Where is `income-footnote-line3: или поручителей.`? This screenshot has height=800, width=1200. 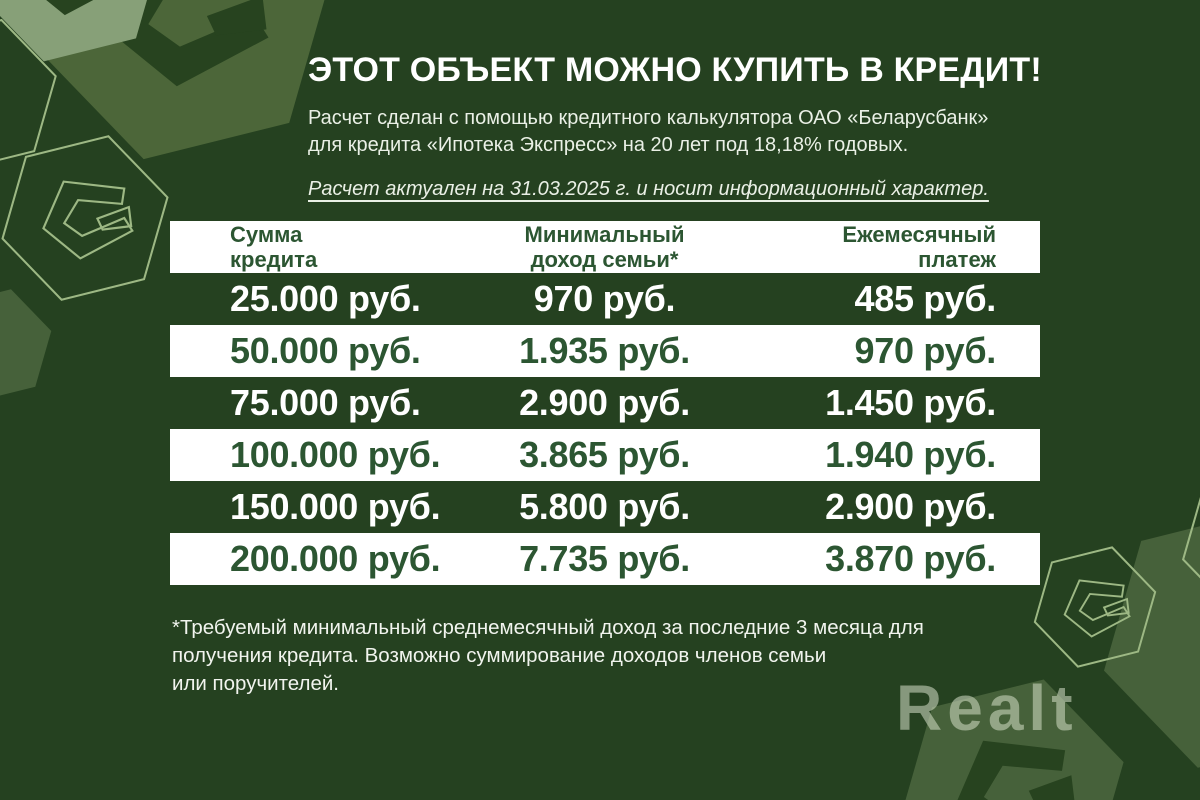
income-footnote-line3: или поручителей. is located at coordinates (256, 683).